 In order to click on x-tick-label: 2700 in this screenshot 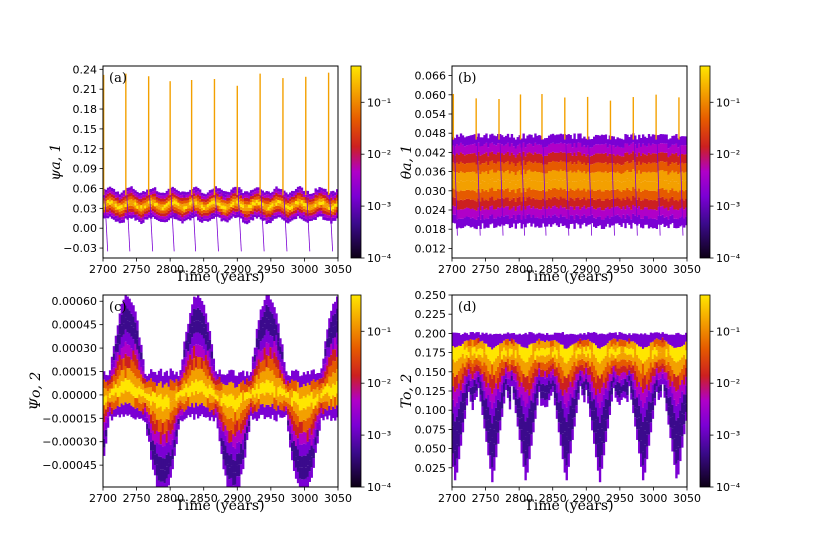, I will do `click(452, 269)`.